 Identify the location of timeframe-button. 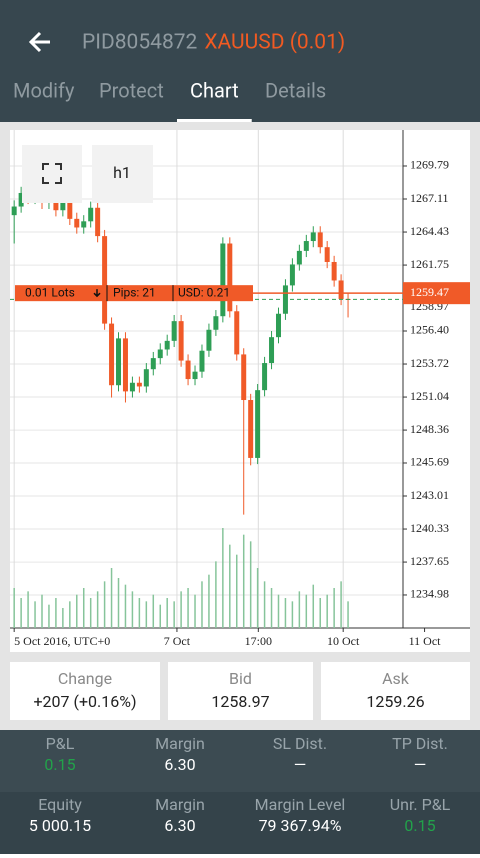
(122, 174).